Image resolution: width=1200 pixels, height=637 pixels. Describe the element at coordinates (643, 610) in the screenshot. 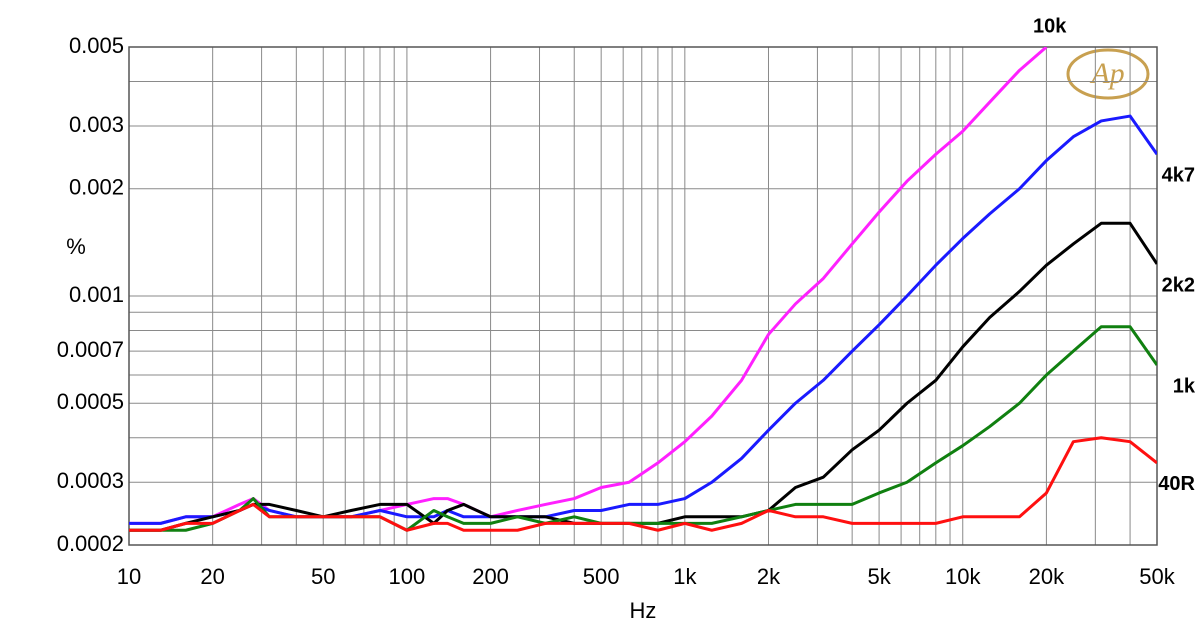

I see `x-axis-label: Hz` at that location.